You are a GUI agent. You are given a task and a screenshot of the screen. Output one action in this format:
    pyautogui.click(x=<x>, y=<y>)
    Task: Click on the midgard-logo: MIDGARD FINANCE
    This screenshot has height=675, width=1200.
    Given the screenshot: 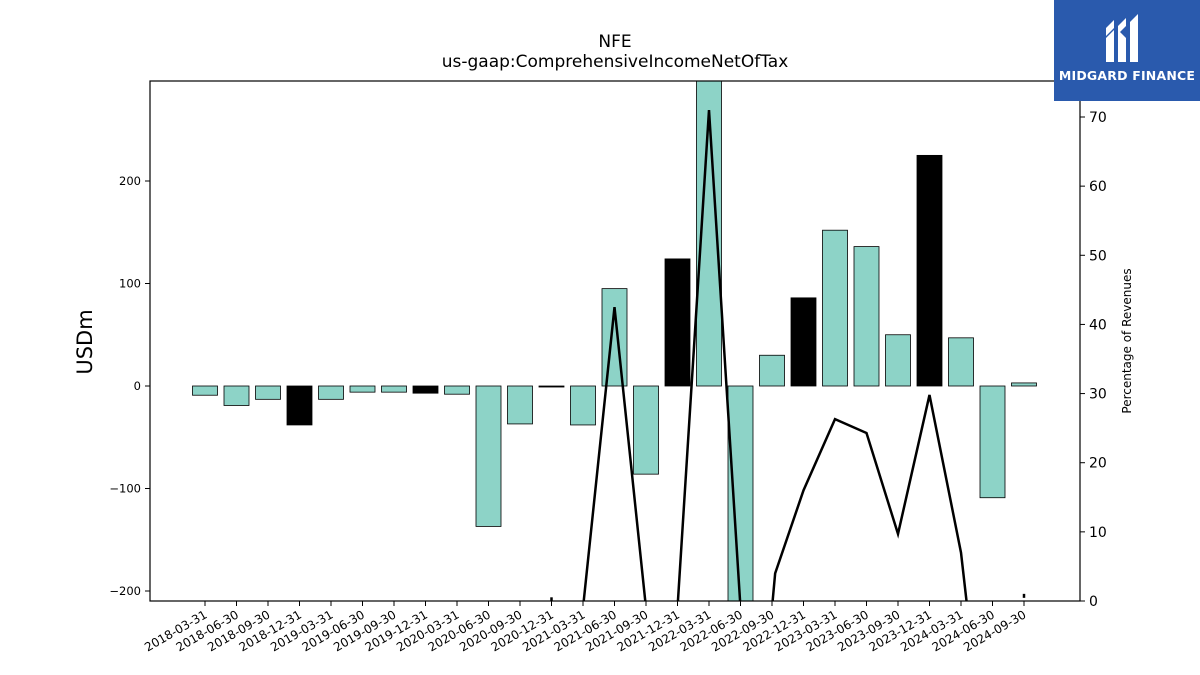 What is the action you would take?
    pyautogui.click(x=1127, y=50)
    